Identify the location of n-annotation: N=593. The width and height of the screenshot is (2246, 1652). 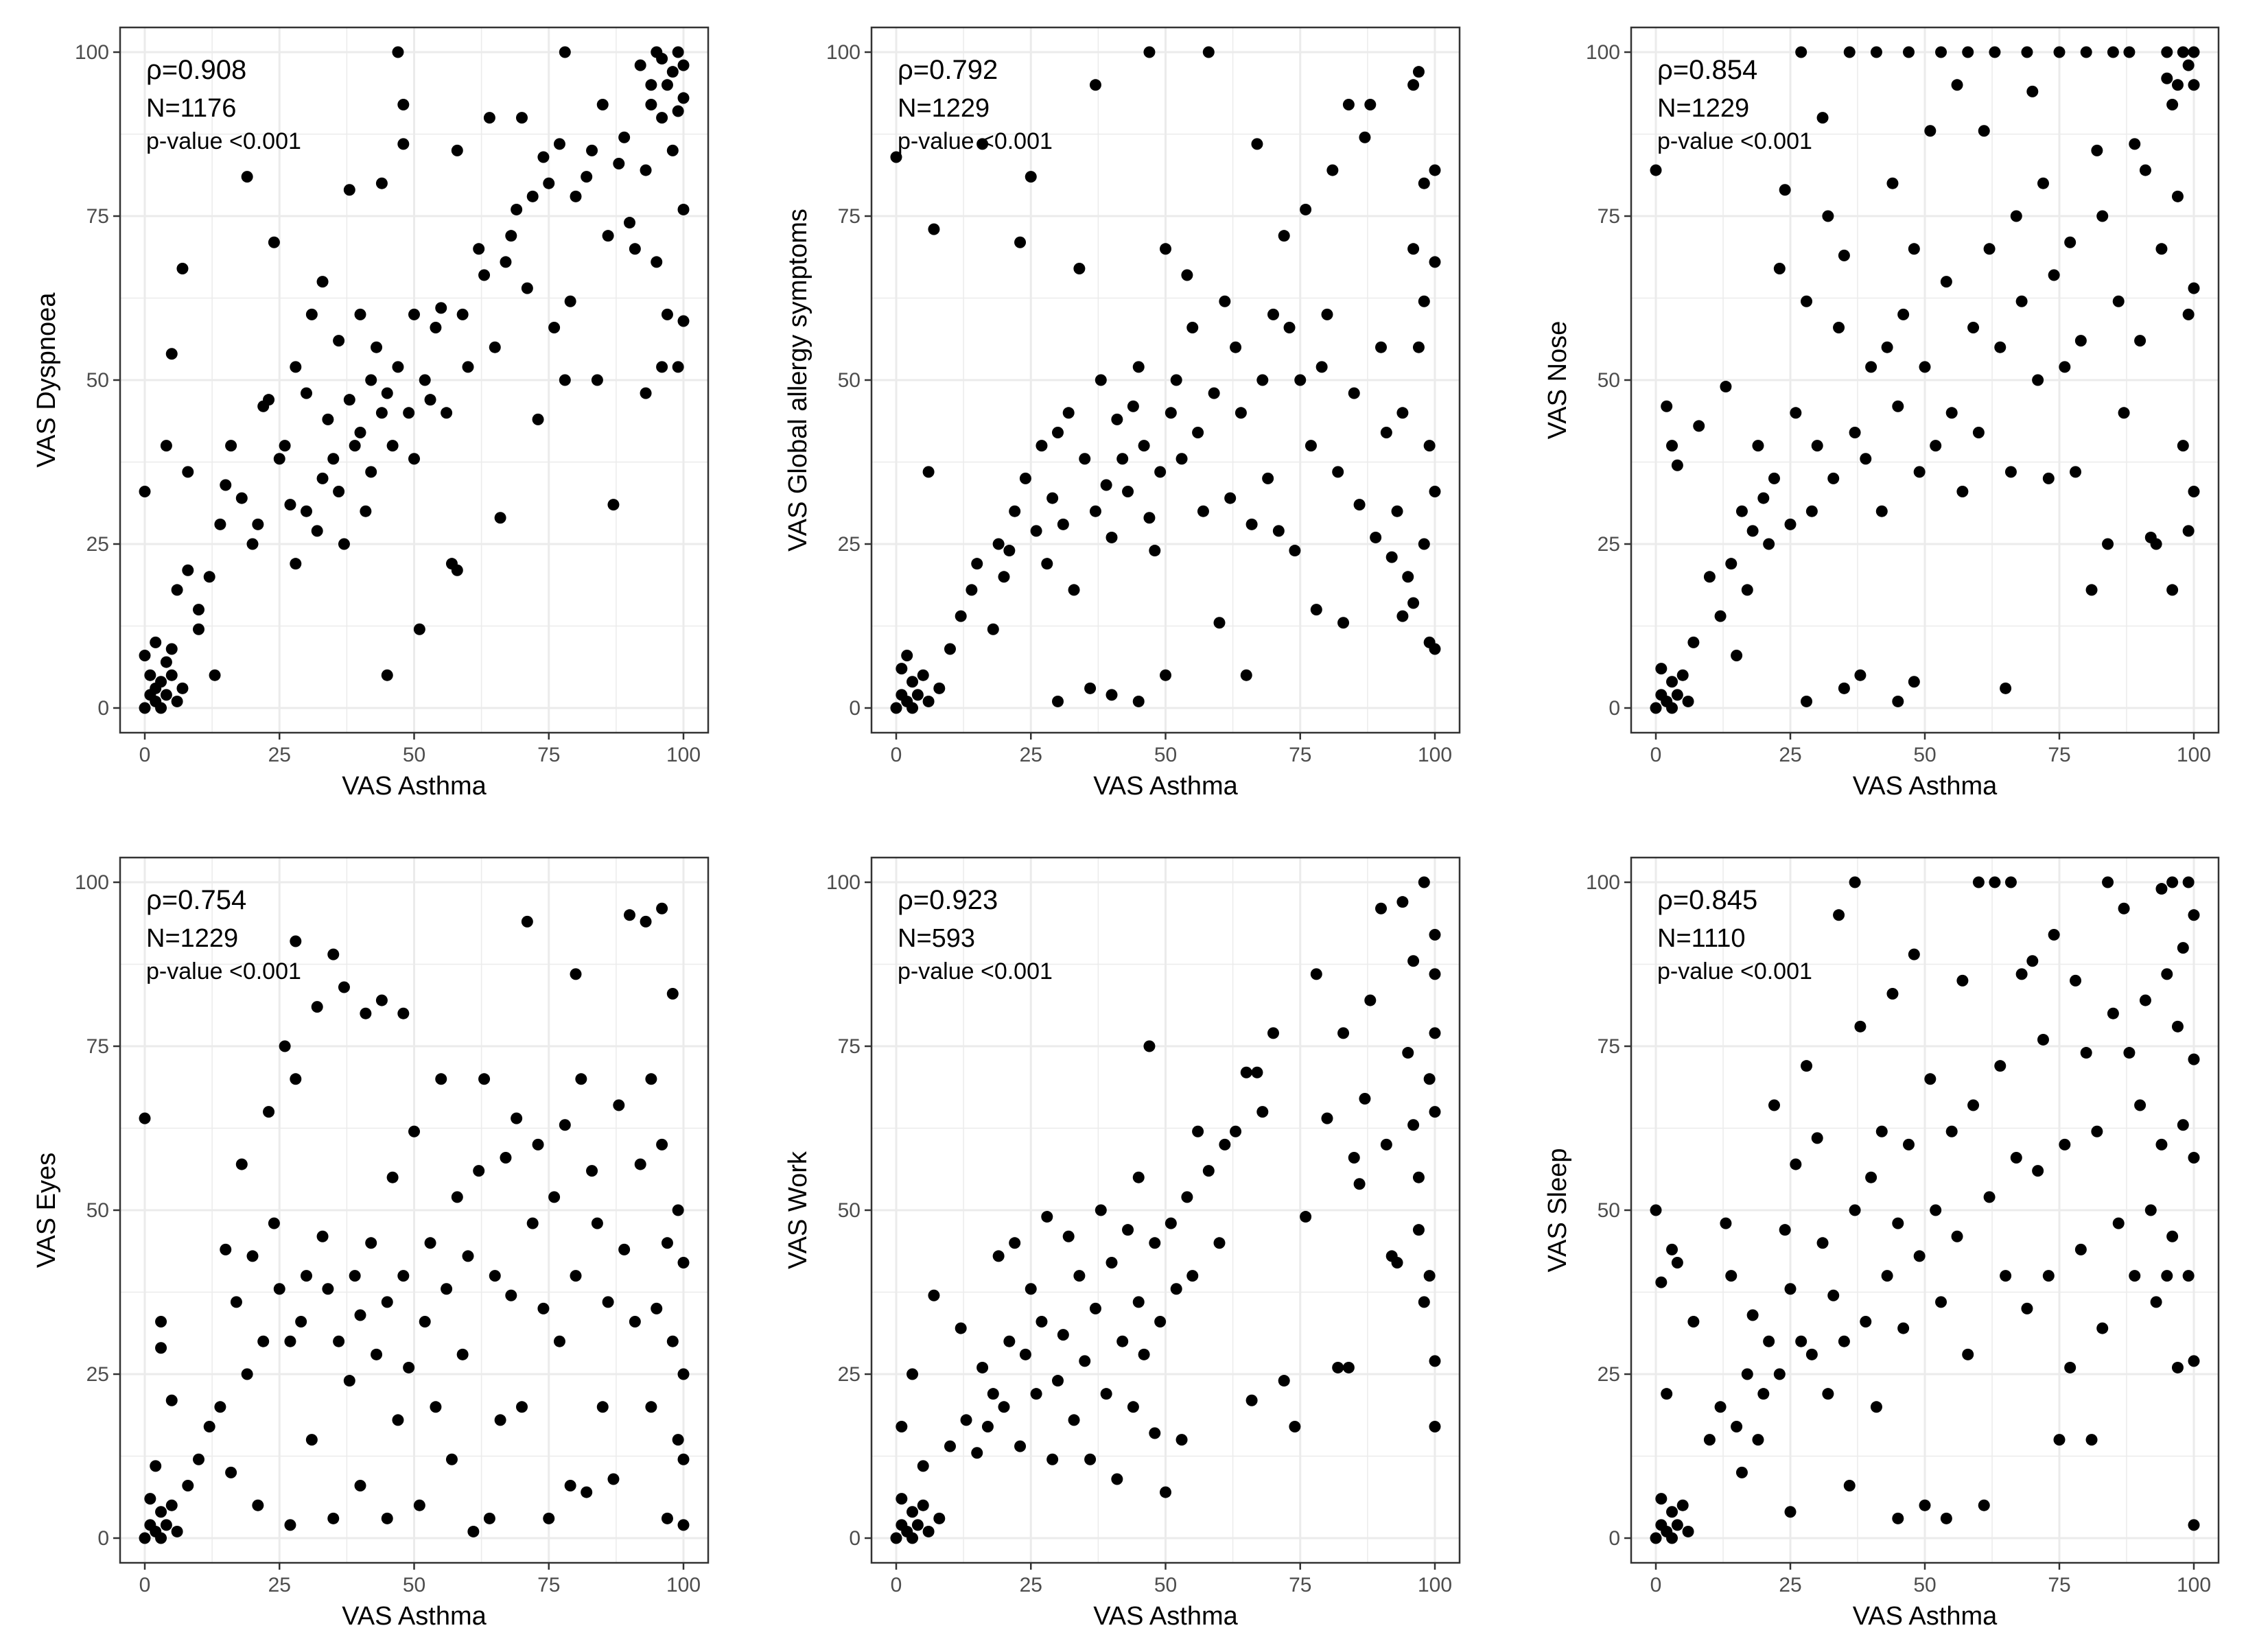
(936, 938).